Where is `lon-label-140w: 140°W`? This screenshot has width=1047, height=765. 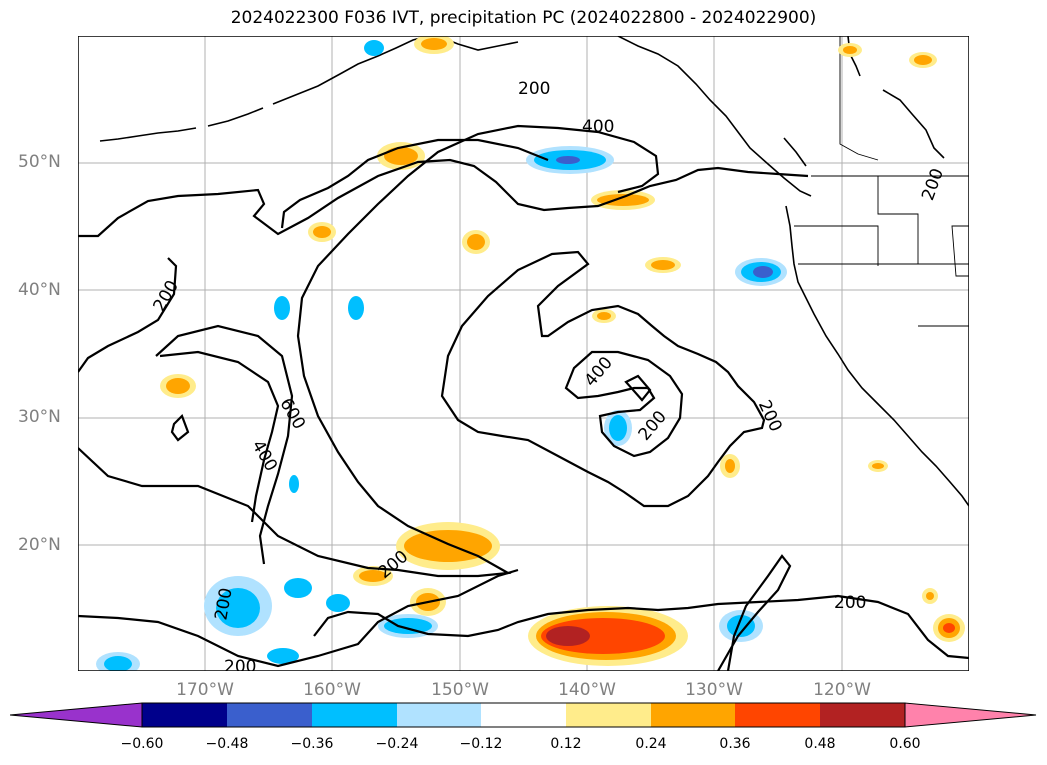 lon-label-140w: 140°W is located at coordinates (587, 690).